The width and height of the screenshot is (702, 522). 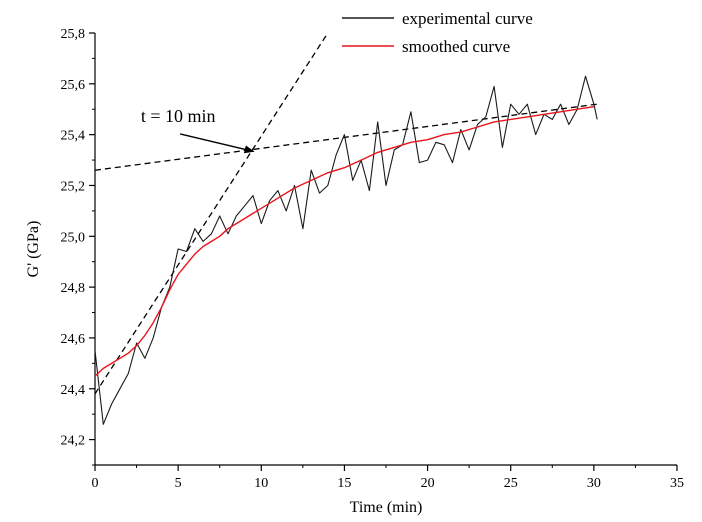 What do you see at coordinates (198, 130) in the screenshot?
I see `annotation: t = 10 min` at bounding box center [198, 130].